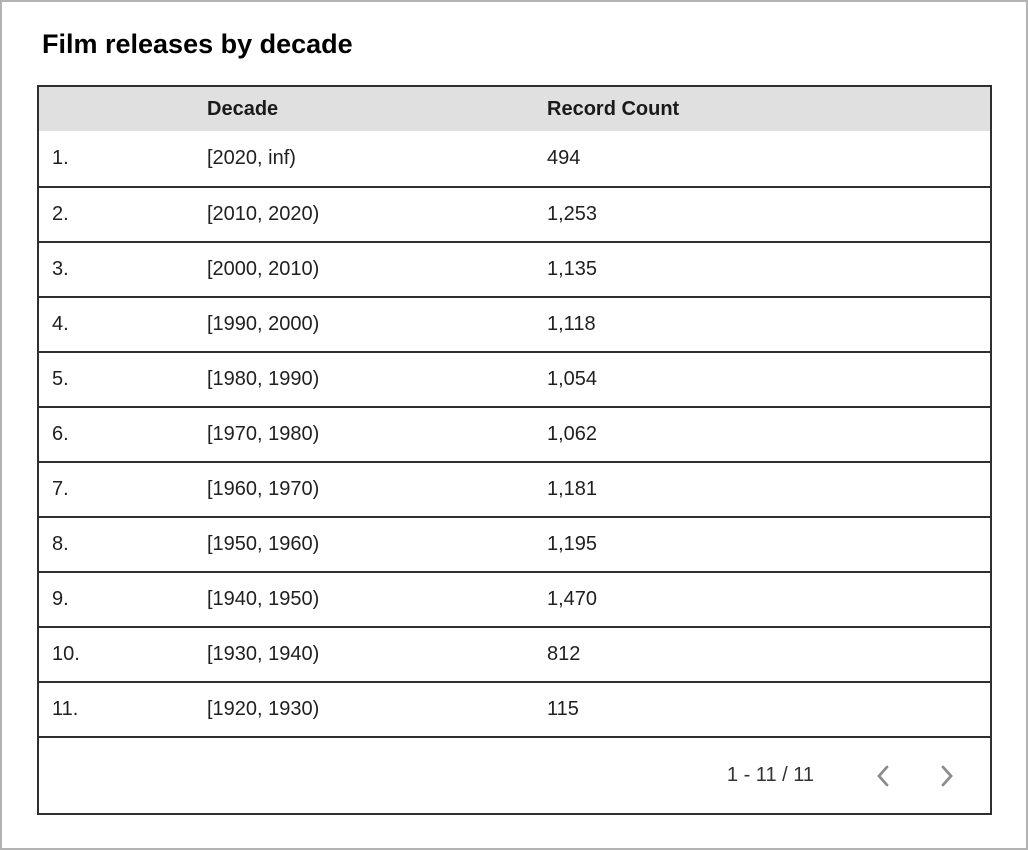  What do you see at coordinates (60, 379) in the screenshot?
I see `row-number-cell: 5.` at bounding box center [60, 379].